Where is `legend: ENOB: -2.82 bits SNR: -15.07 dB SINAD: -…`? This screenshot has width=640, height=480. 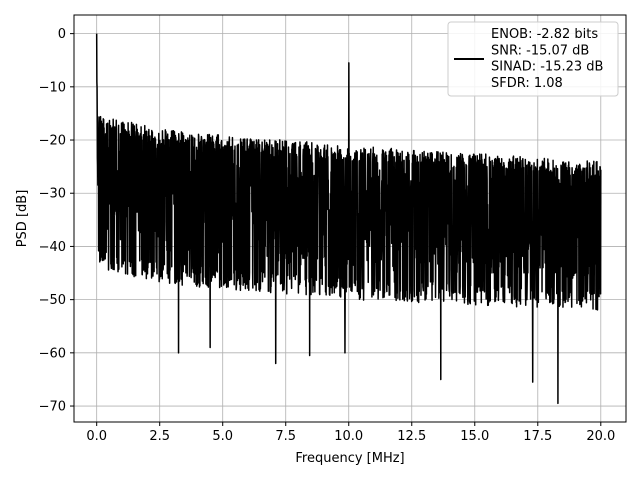 legend: ENOB: -2.82 bits SNR: -15.07 dB SINAD: -… is located at coordinates (533, 59).